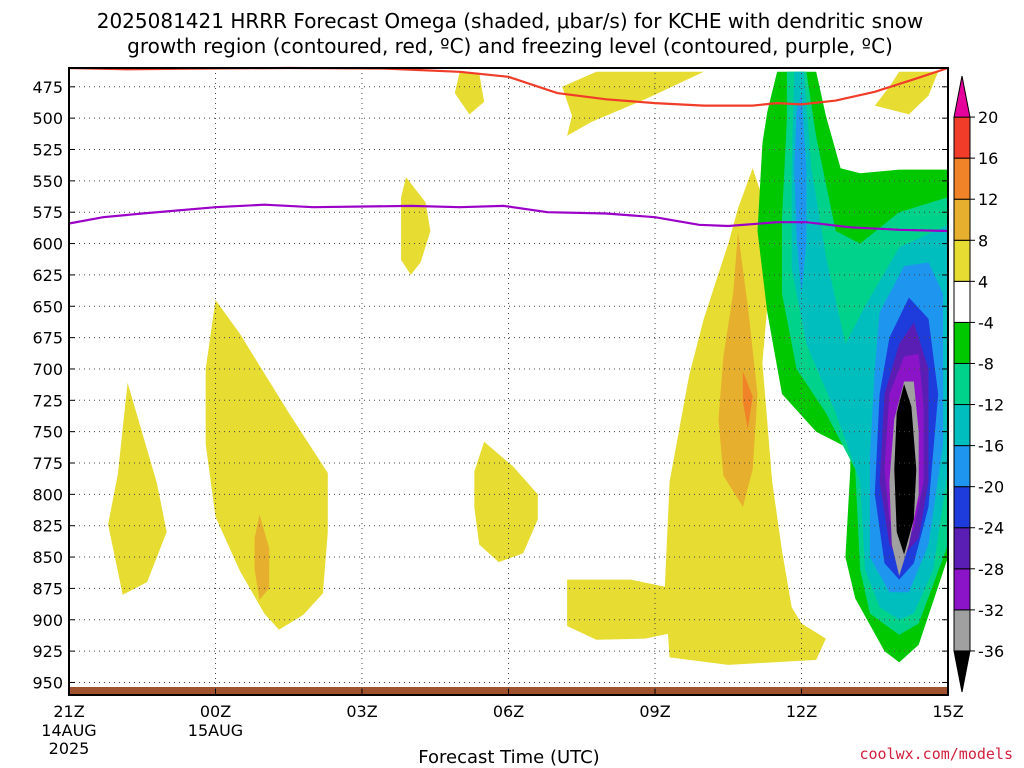 The image size is (1024, 768). What do you see at coordinates (47, 244) in the screenshot?
I see `y-tick-label: 600` at bounding box center [47, 244].